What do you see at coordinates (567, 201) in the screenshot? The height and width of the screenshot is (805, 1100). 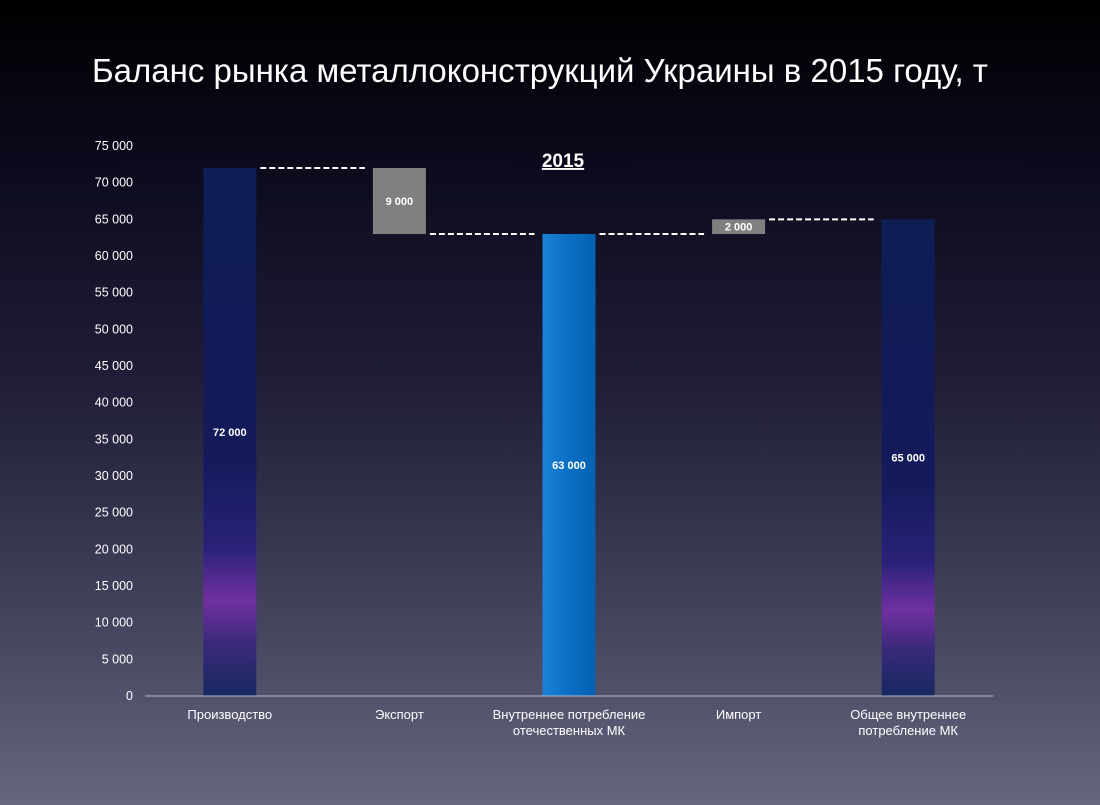 I see `connector-lines` at bounding box center [567, 201].